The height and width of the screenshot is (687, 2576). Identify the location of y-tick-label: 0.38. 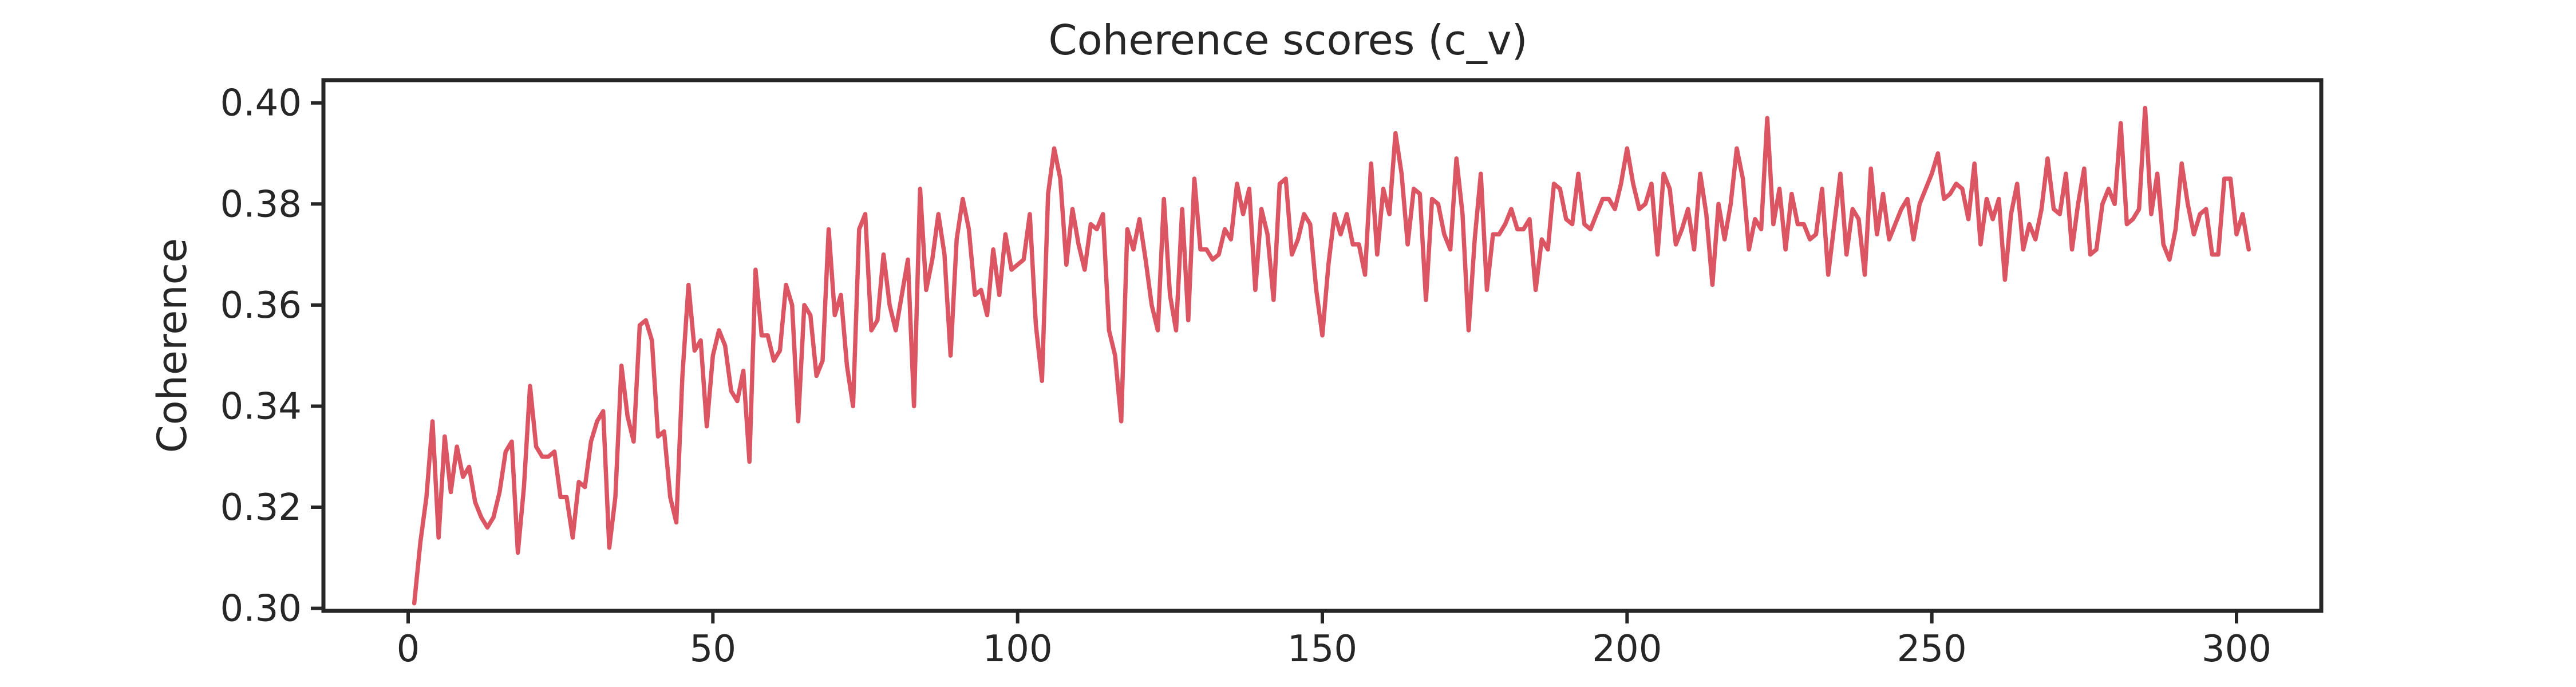
(261, 204).